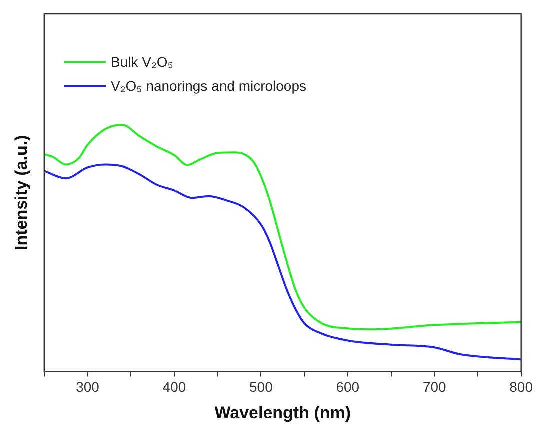  I want to click on x-axis-title: Wavelength (nm), so click(283, 412).